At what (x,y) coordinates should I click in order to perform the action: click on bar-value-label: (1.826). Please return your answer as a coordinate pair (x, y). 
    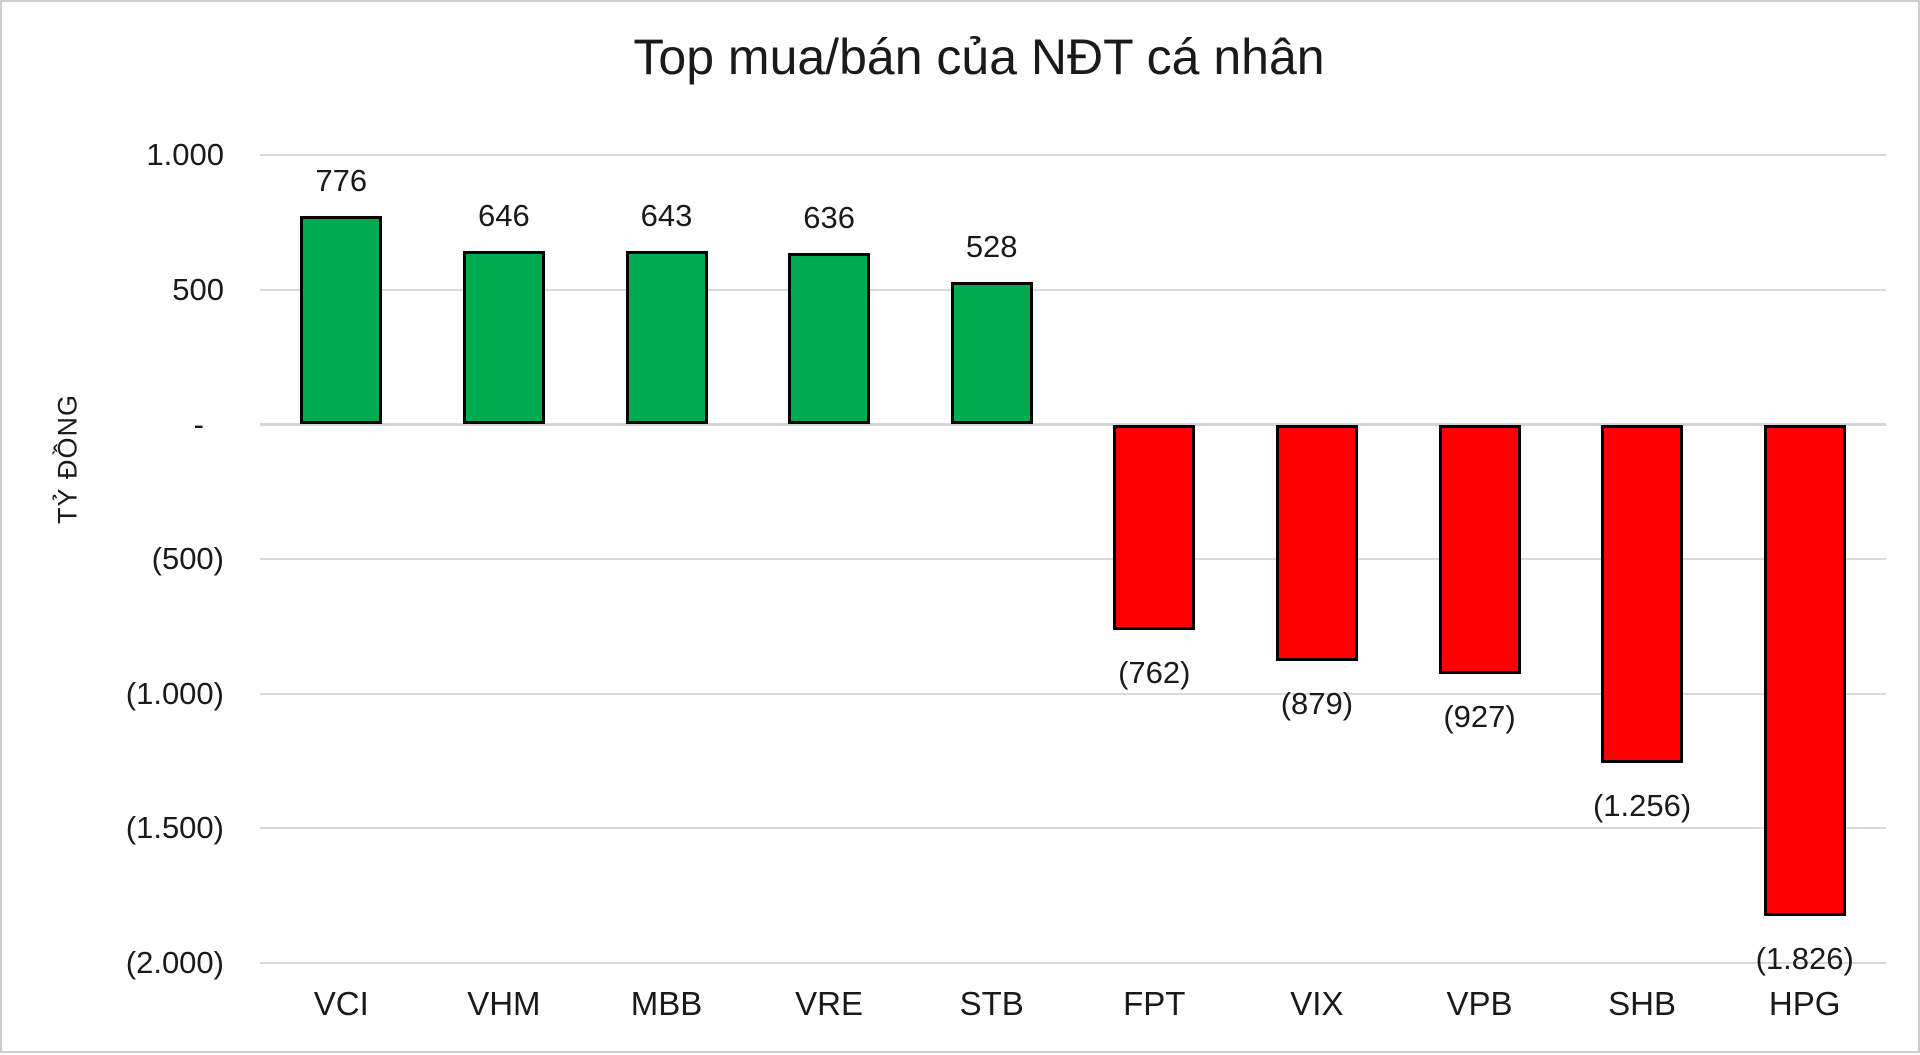
    Looking at the image, I should click on (1804, 959).